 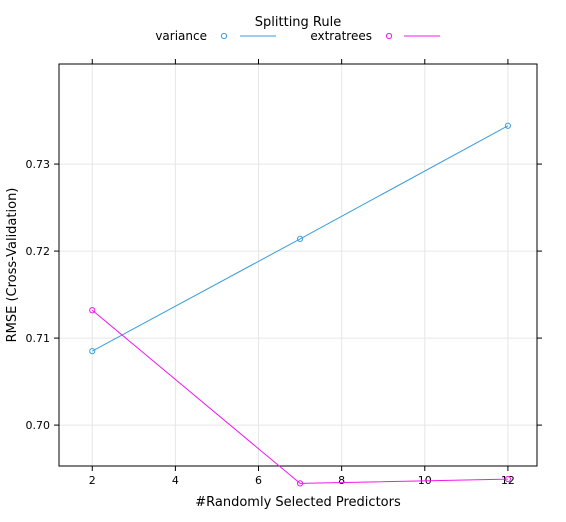 What do you see at coordinates (175, 480) in the screenshot?
I see `x-tick-label: 4` at bounding box center [175, 480].